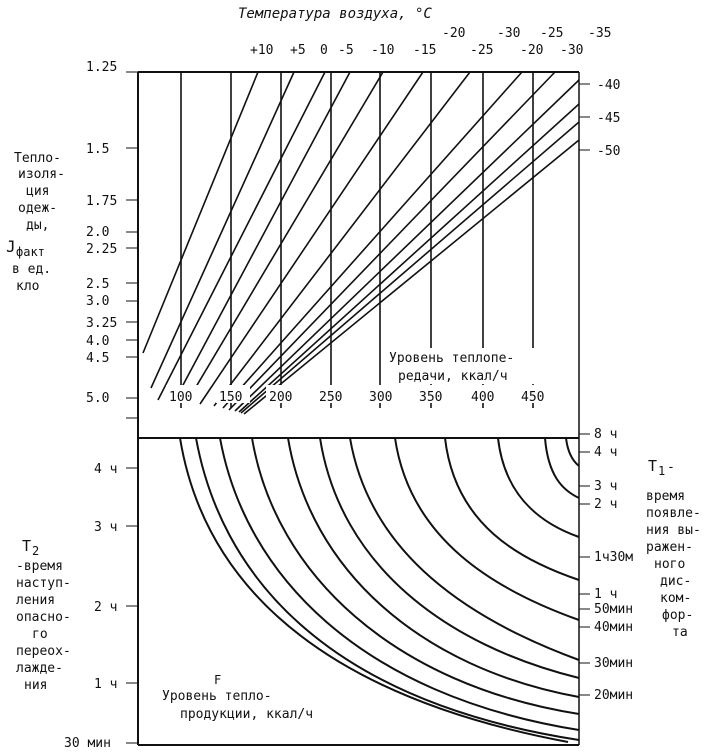  I want to click on svg-text: Уровень теплопе-, so click(451, 358).